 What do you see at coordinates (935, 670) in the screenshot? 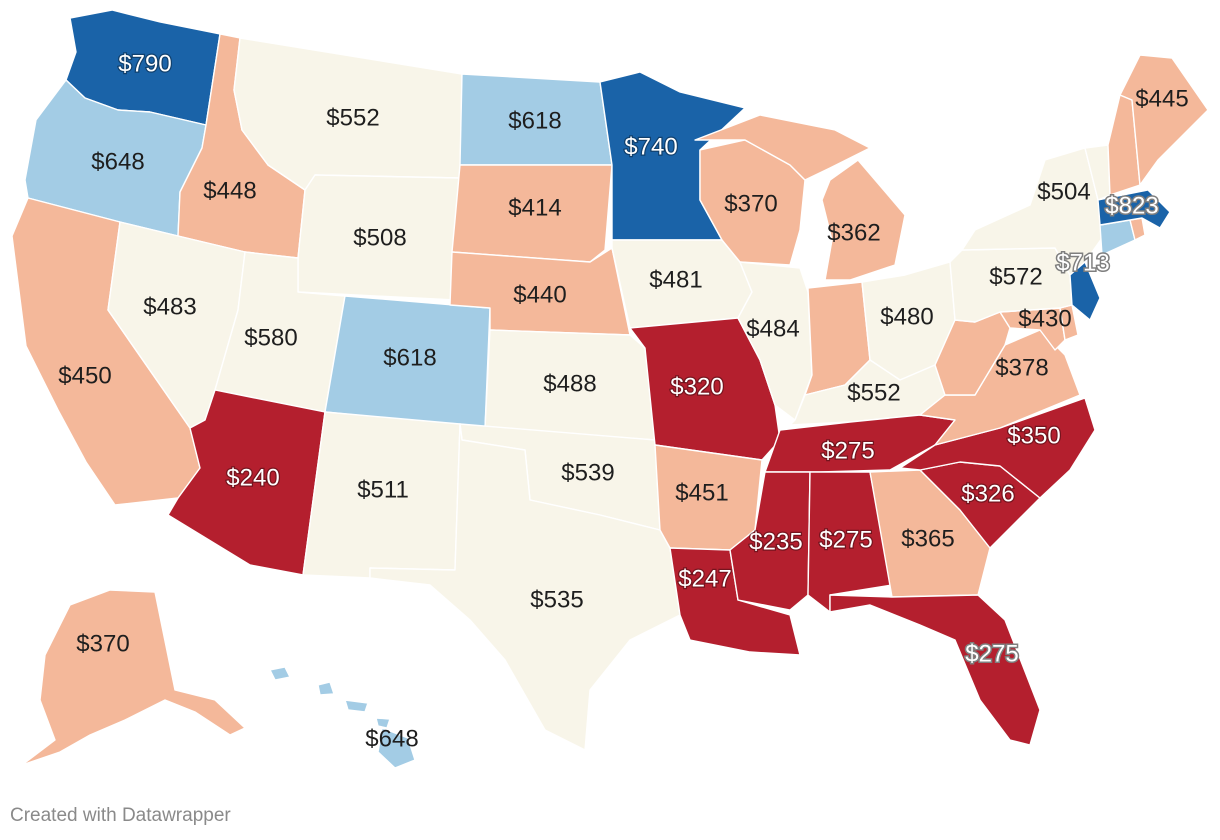
I see `state-fl` at bounding box center [935, 670].